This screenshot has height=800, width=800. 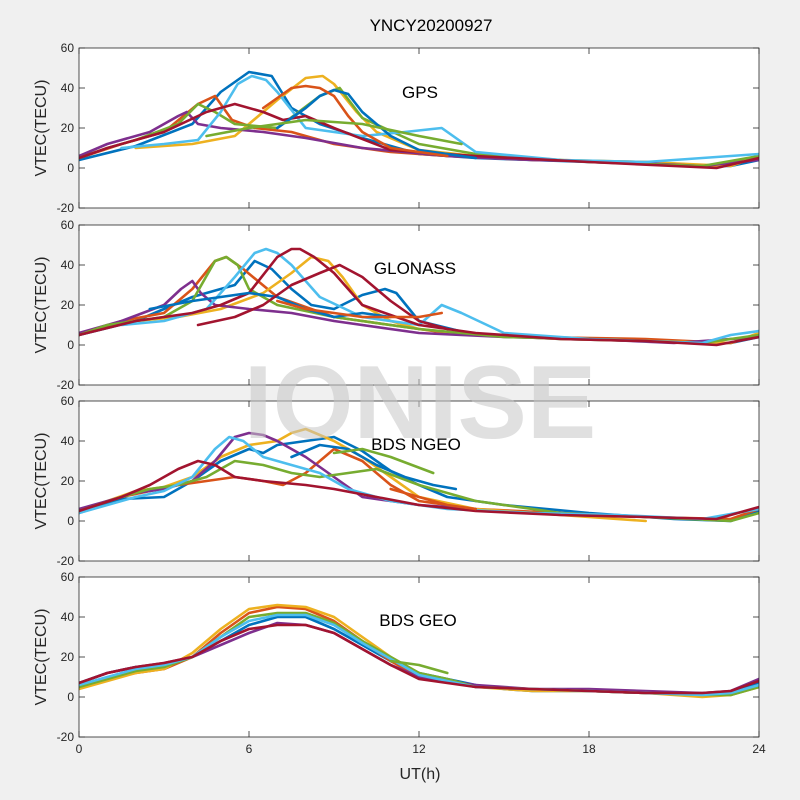 I want to click on figure-title: YNCY20200927, so click(x=431, y=25).